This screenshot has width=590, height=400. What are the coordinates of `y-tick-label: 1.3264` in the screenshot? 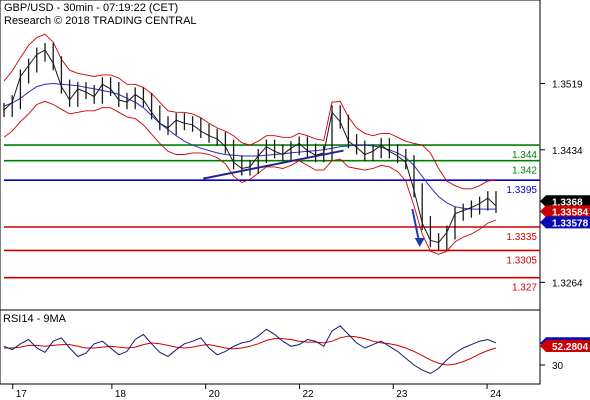 It's located at (567, 283).